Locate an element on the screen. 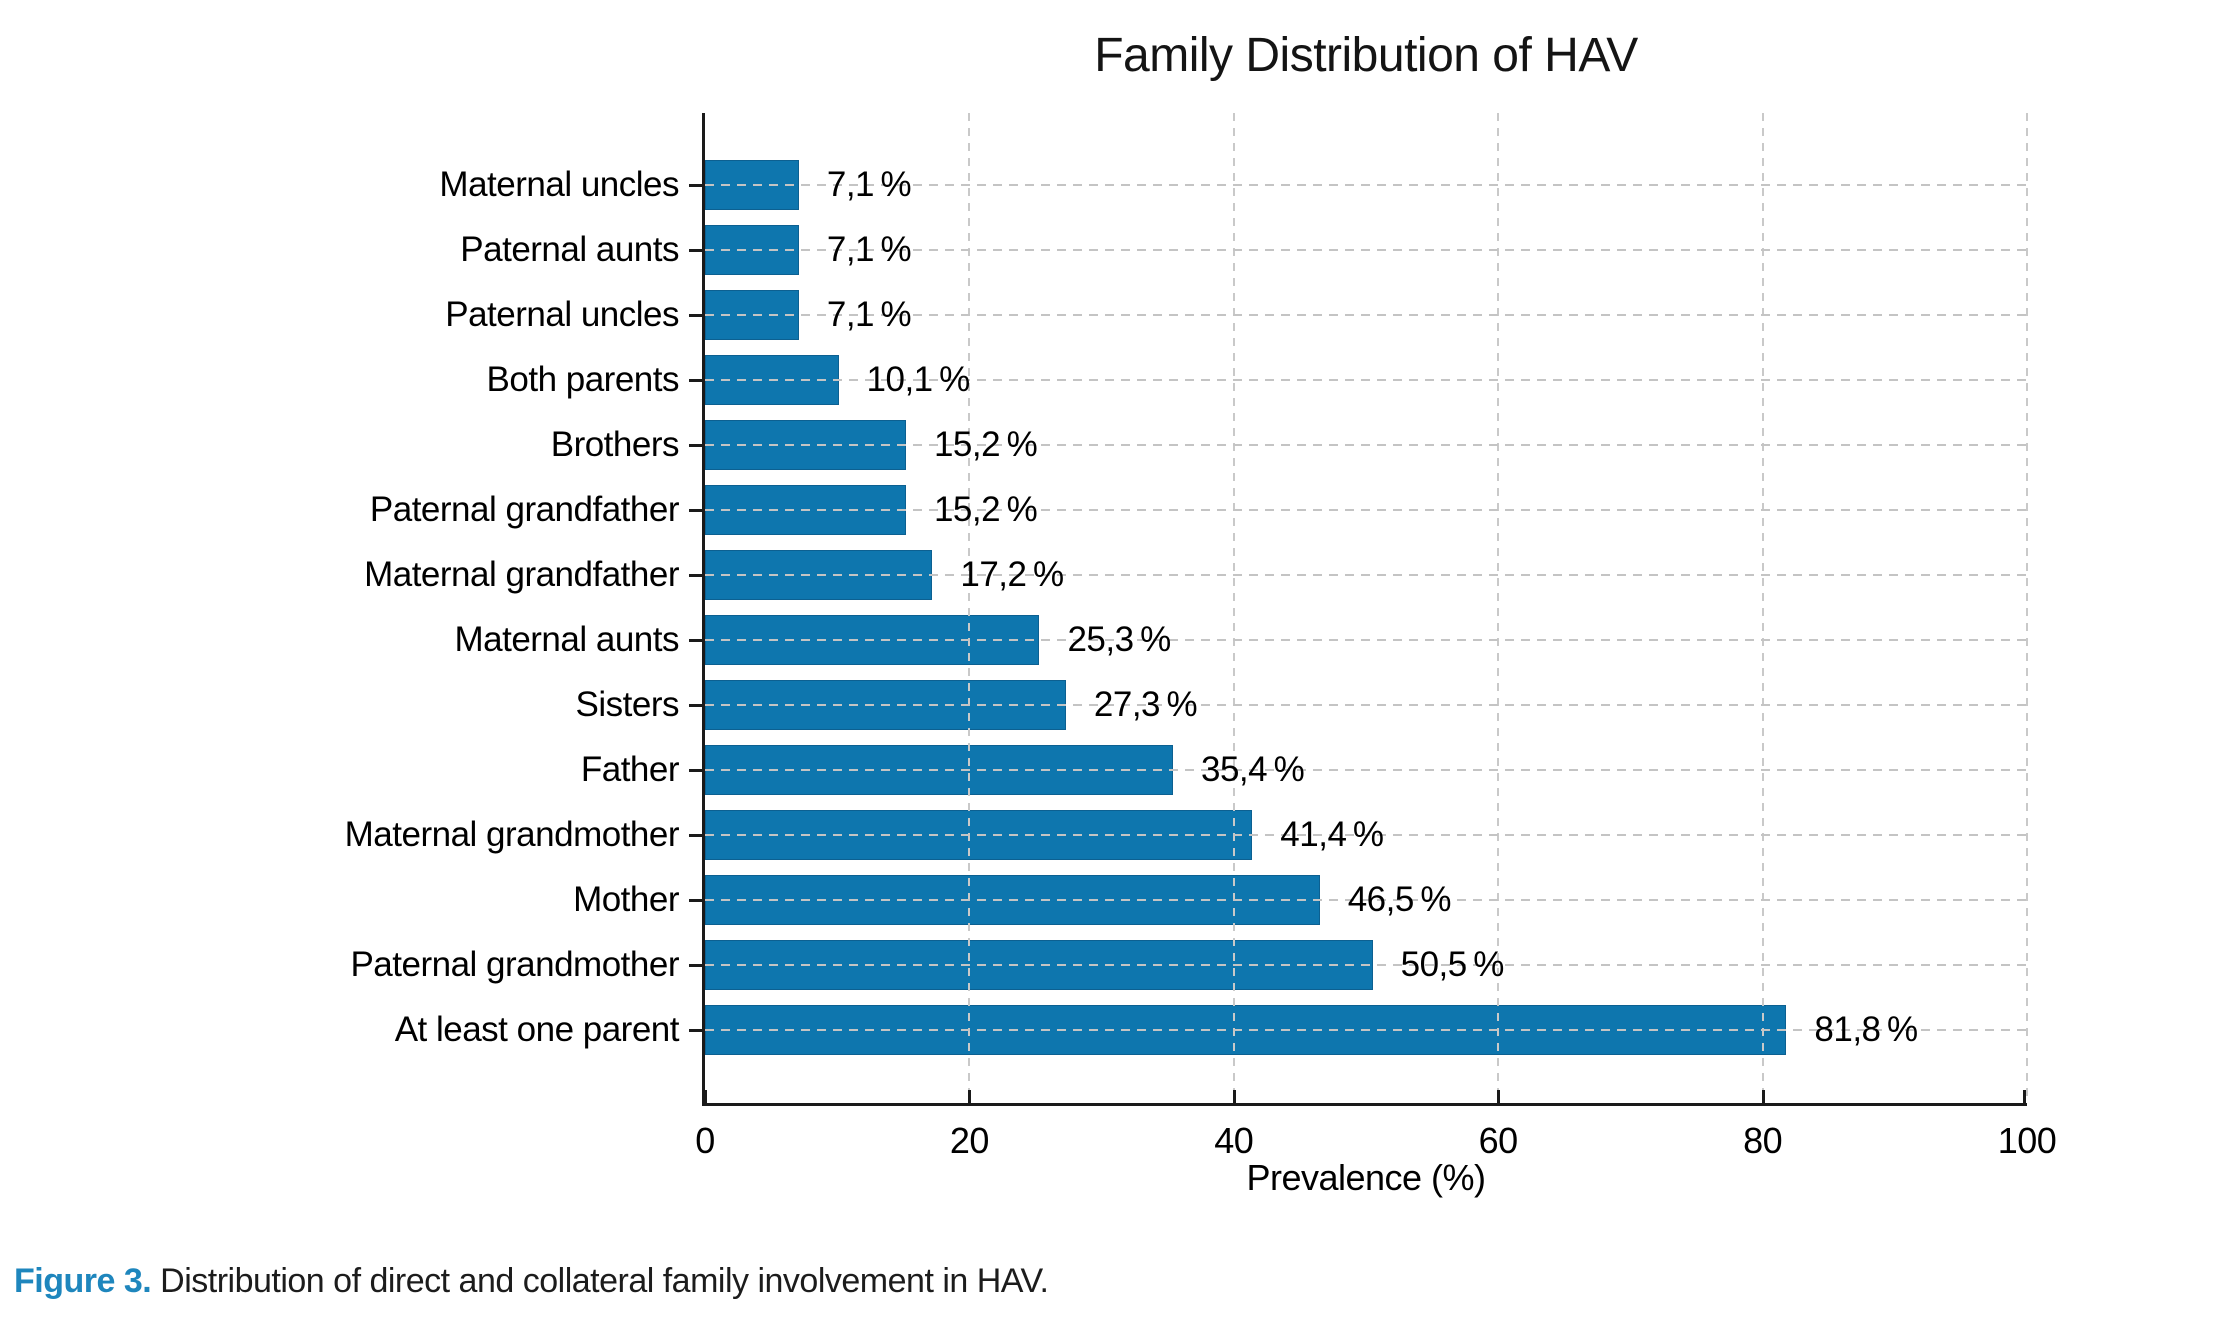  value-label: 50,5 % is located at coordinates (1452, 964).